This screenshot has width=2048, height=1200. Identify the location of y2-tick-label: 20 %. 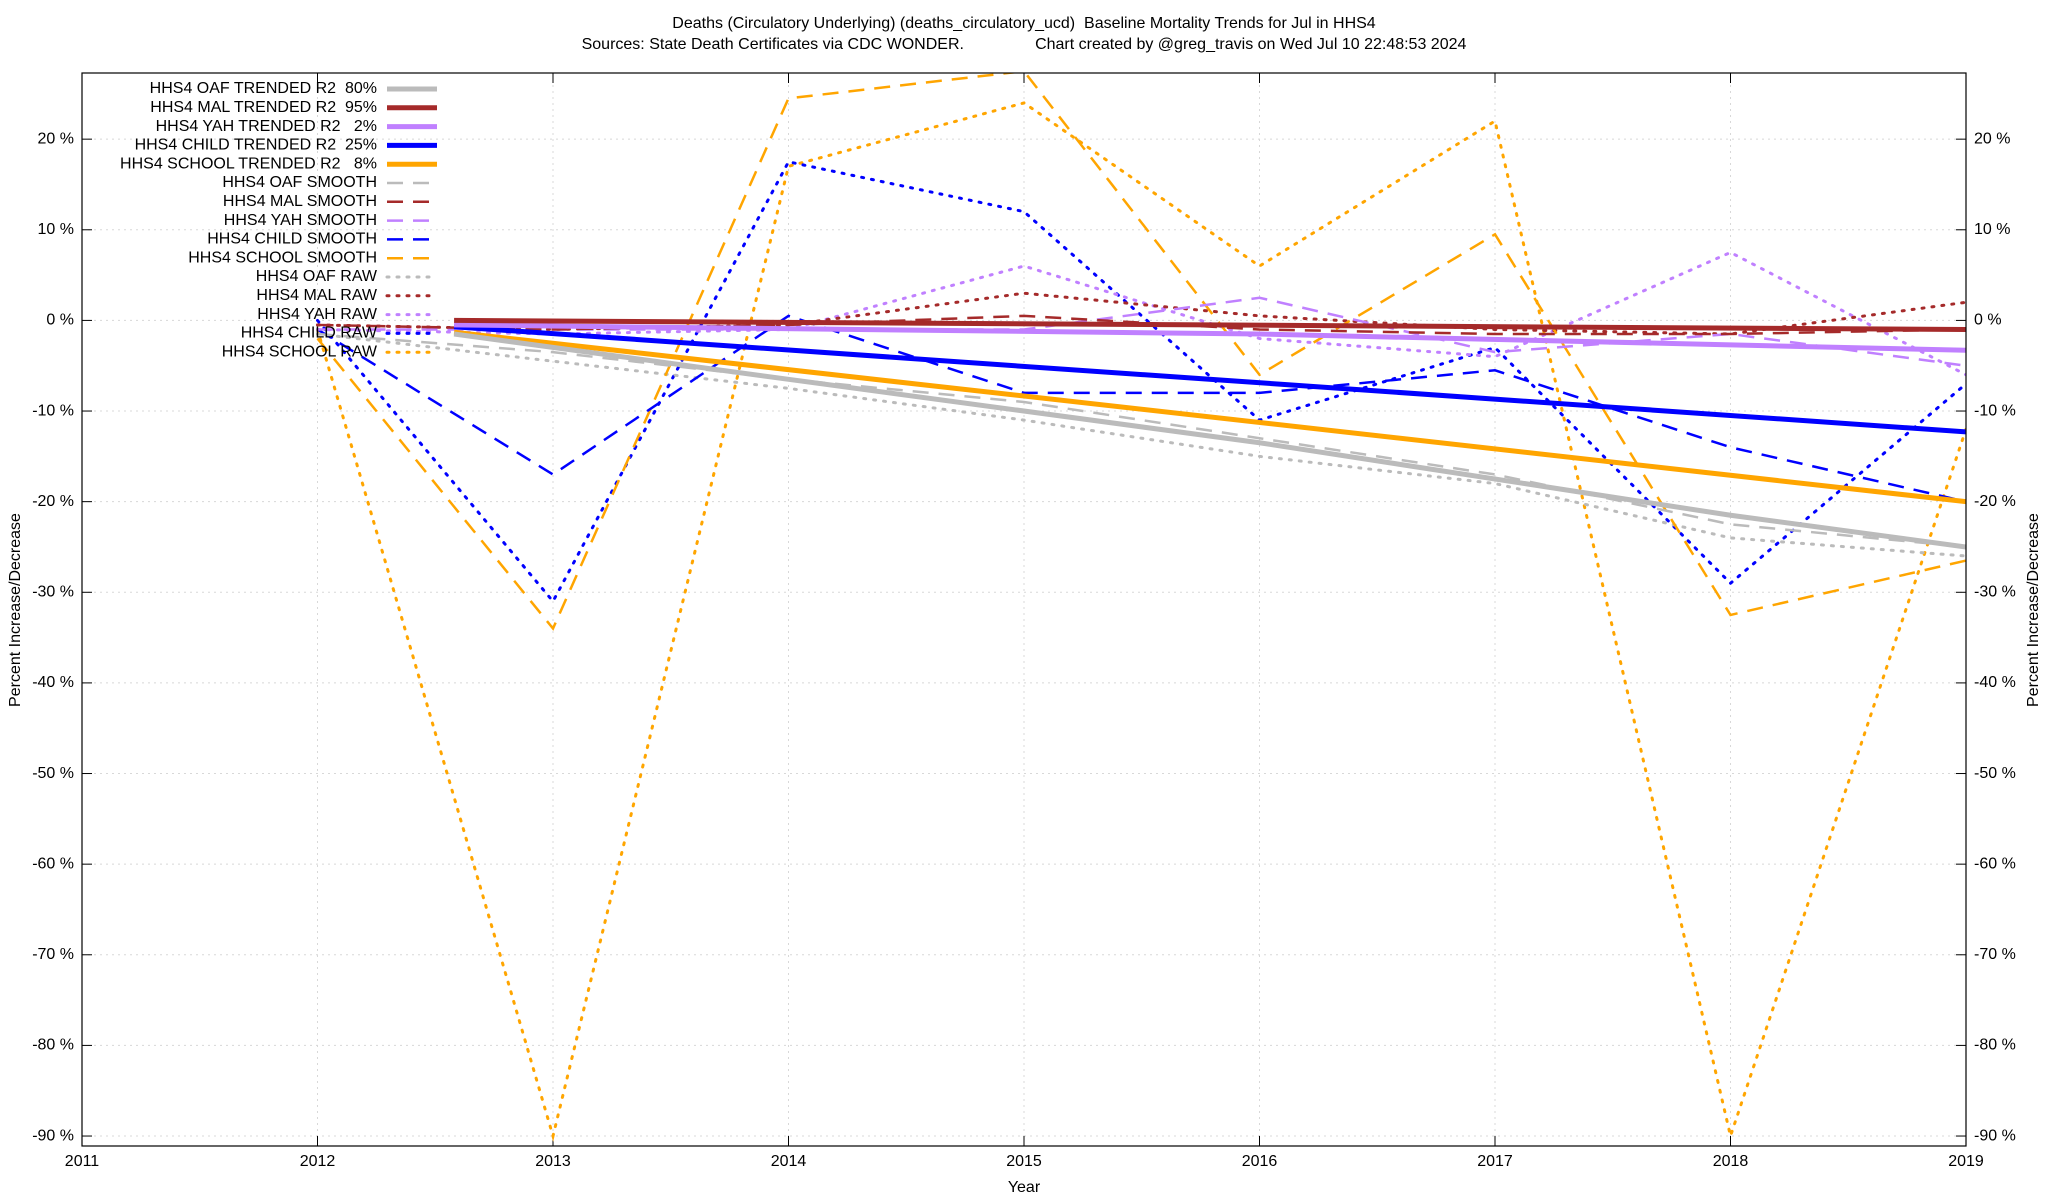
(1992, 138).